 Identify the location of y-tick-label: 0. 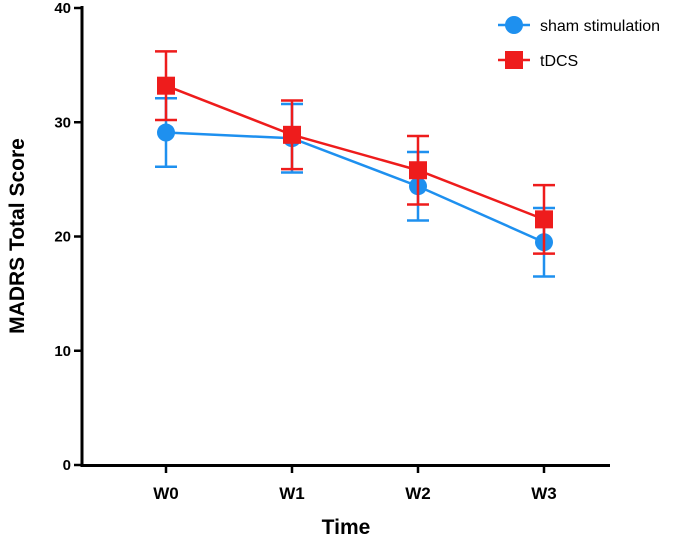
(67, 465).